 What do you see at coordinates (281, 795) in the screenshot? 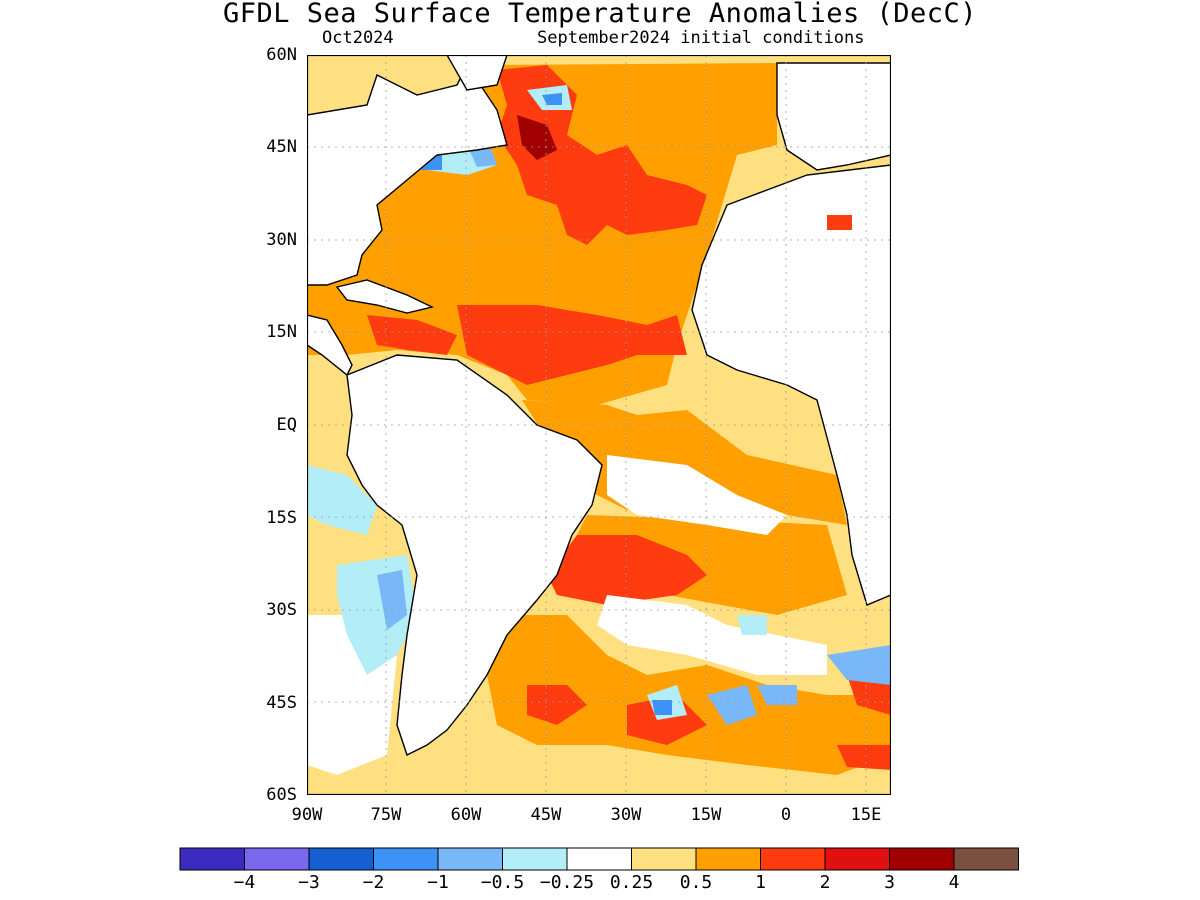
I see `lat-label-60s: 60S` at bounding box center [281, 795].